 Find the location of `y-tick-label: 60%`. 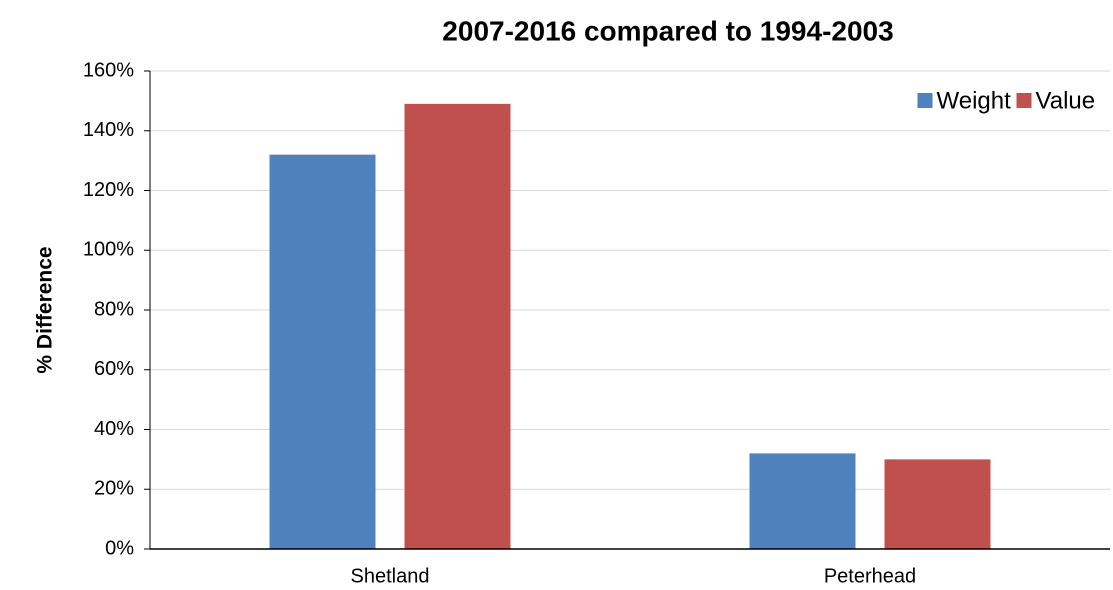

y-tick-label: 60% is located at coordinates (114, 369).